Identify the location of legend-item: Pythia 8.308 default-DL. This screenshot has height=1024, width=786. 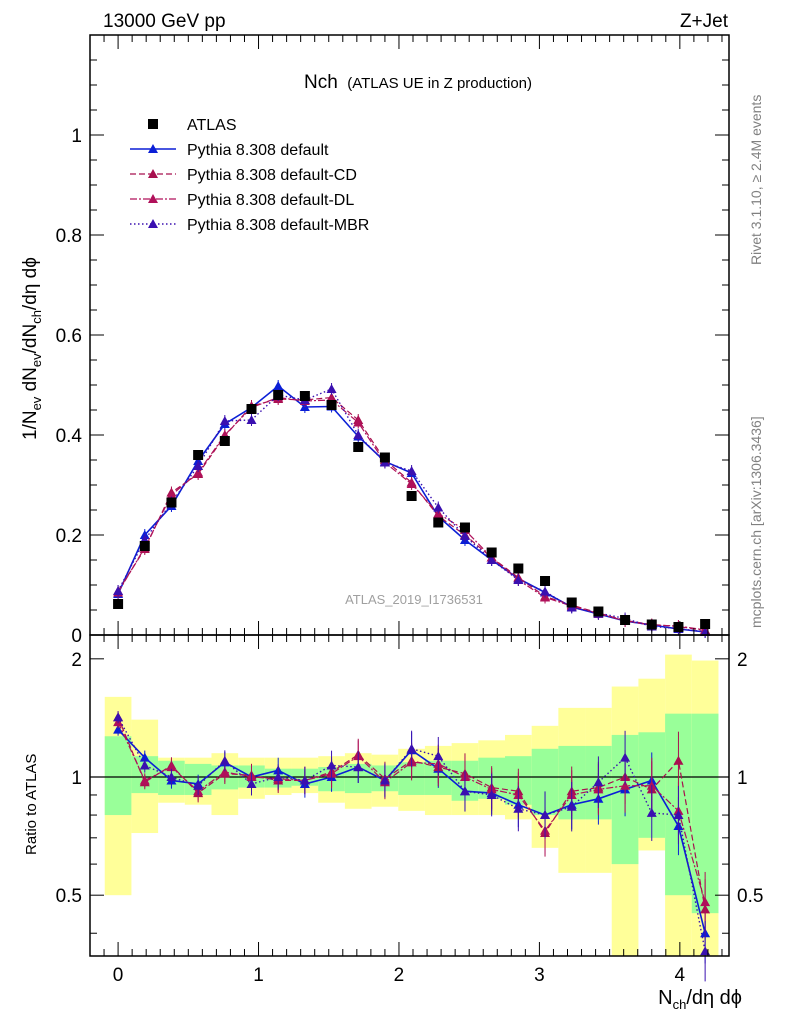
(242, 200).